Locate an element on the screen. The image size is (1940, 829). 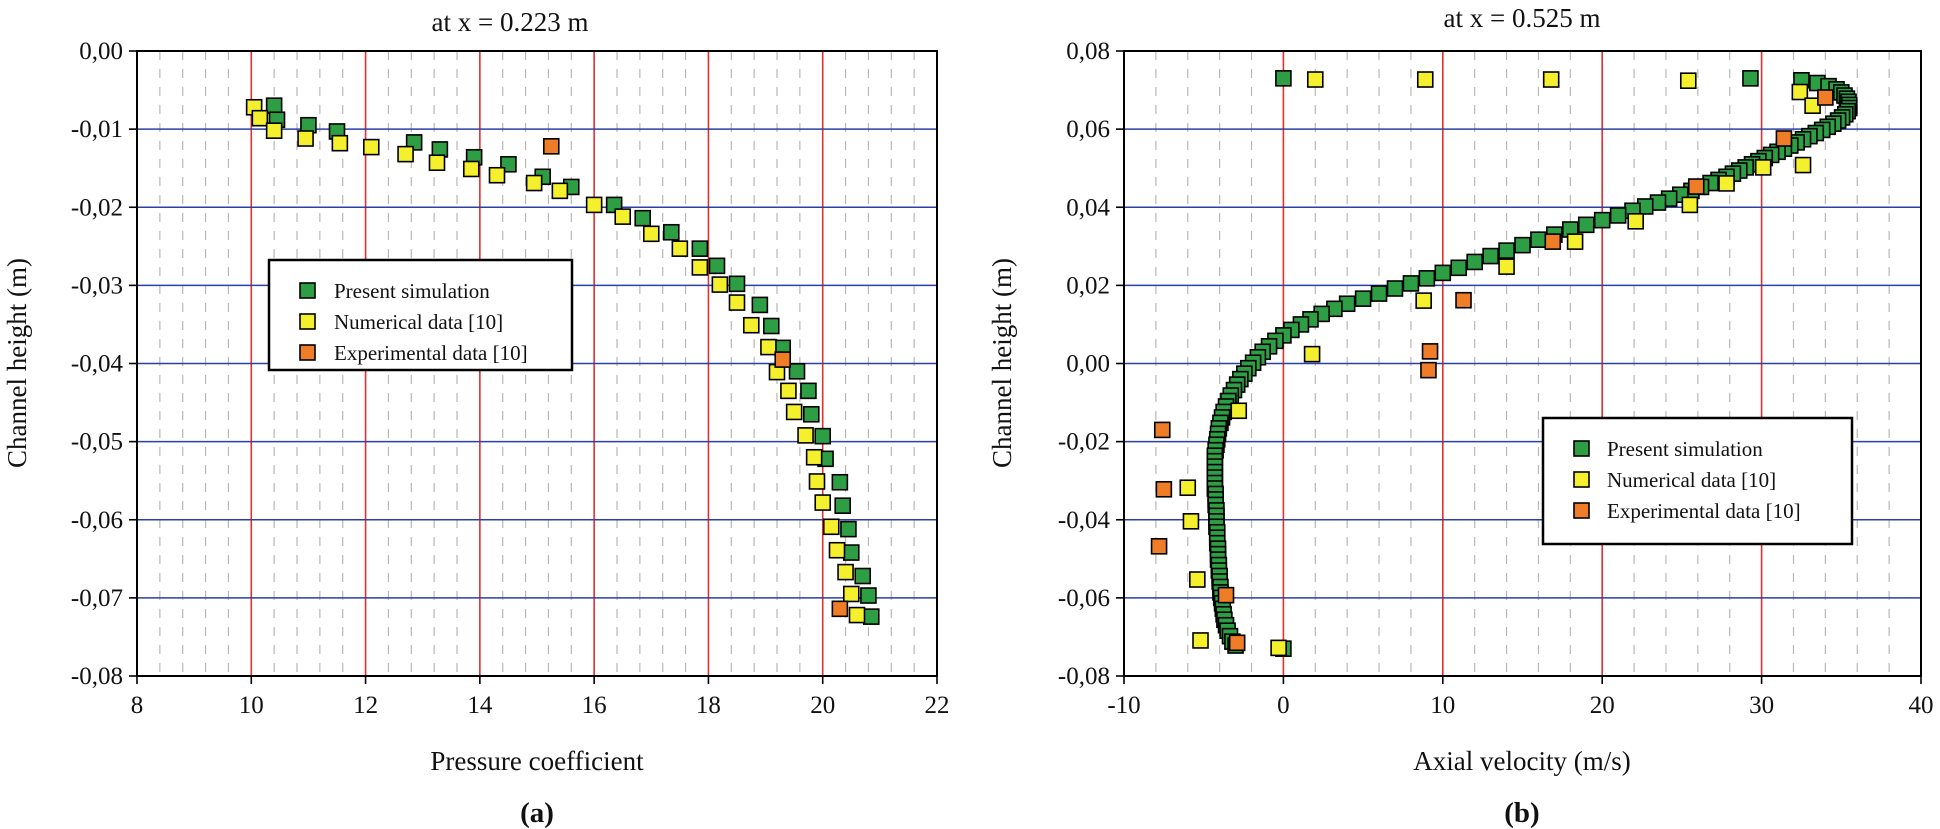
chart-a-x-ticks: 8 10 12 14 16 18 20 22 is located at coordinates (540, 697).